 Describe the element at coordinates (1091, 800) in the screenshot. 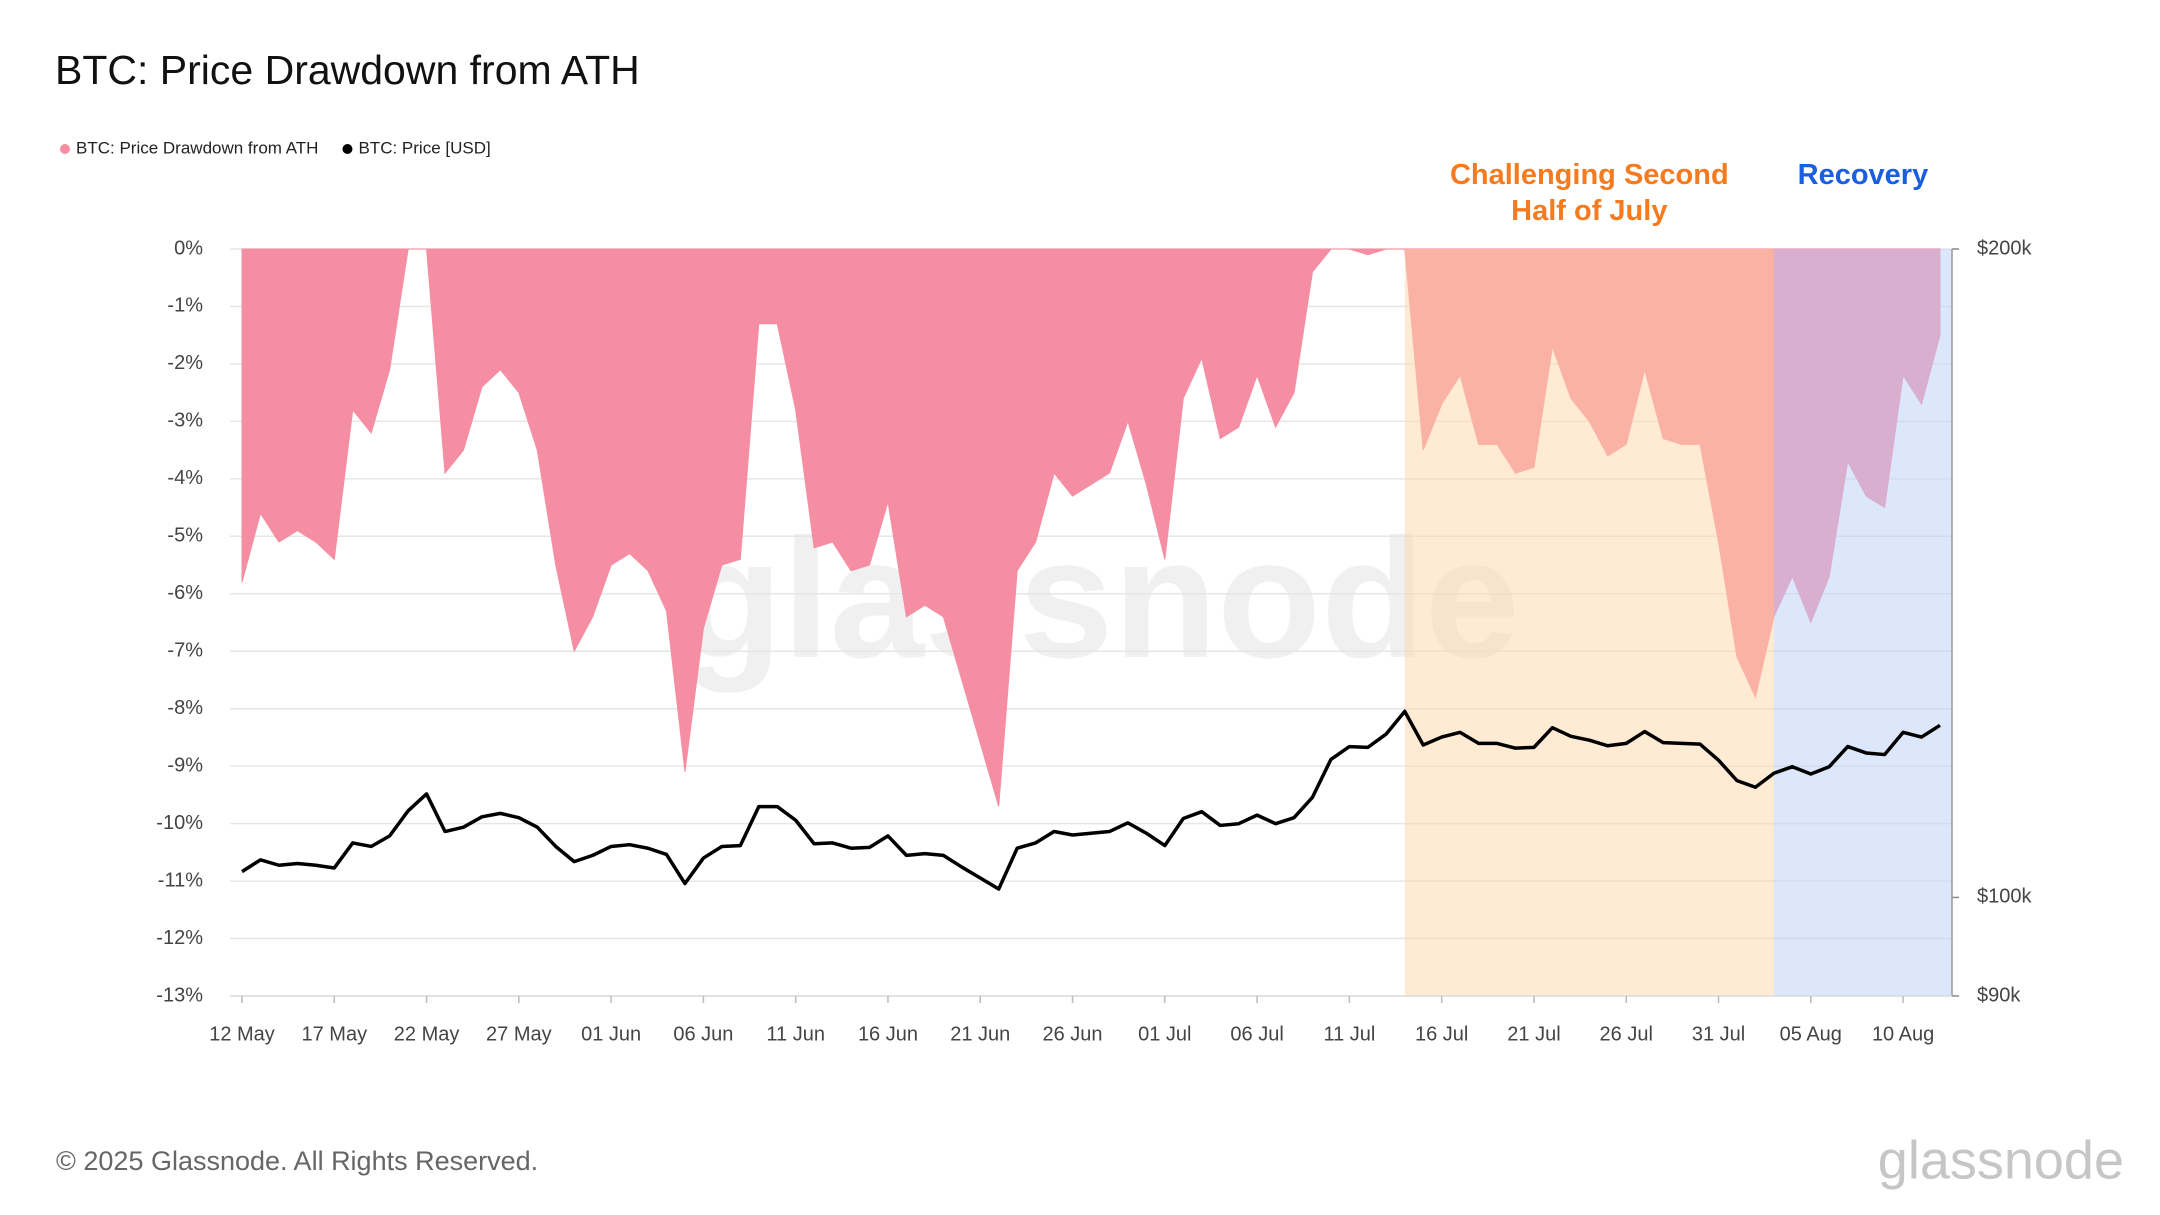

I see `price-line` at that location.